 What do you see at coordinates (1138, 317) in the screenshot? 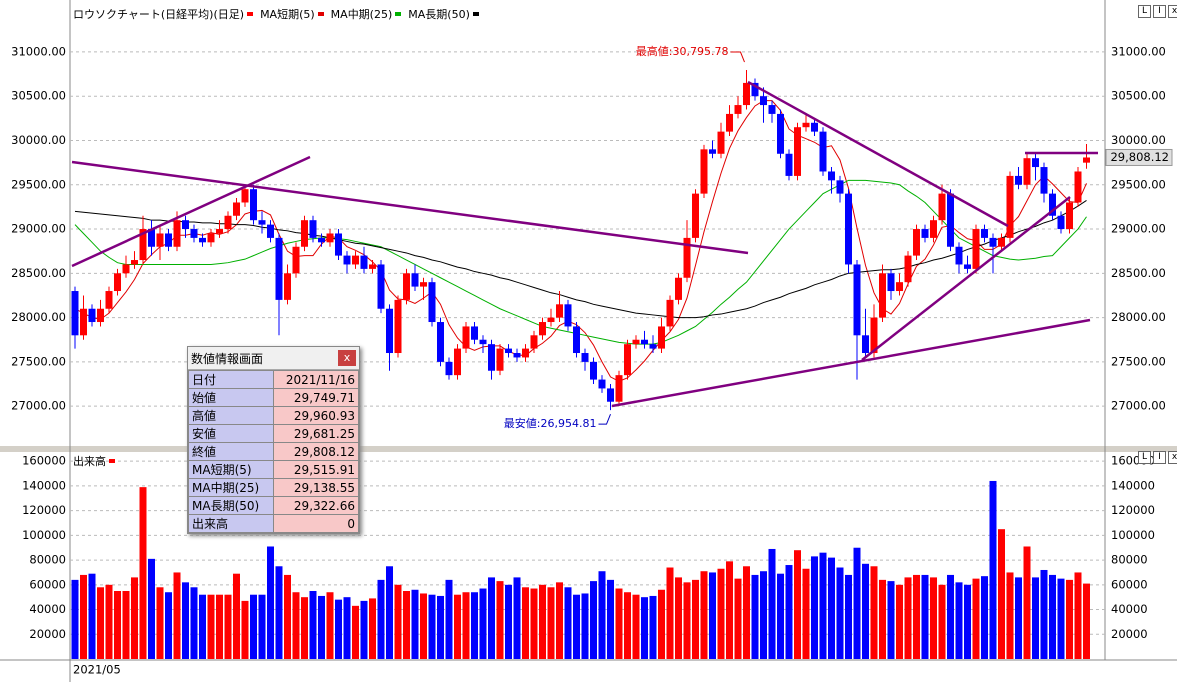
I see `y-tick-label: 28000.00` at bounding box center [1138, 317].